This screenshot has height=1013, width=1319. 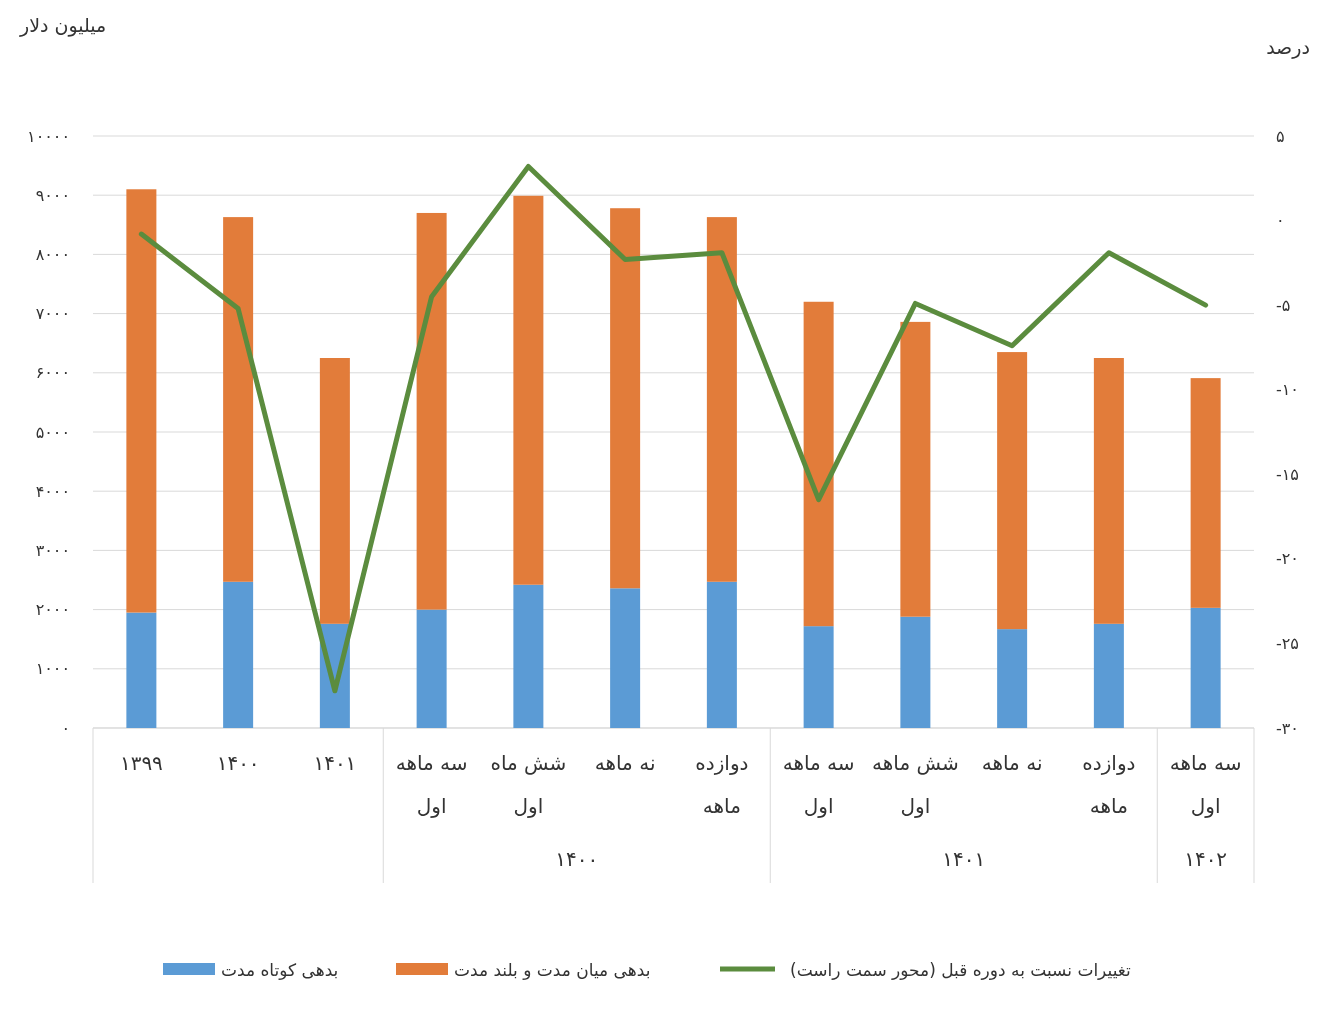 What do you see at coordinates (52, 550) in the screenshot?
I see `y-tick-label: ۳۰۰۰` at bounding box center [52, 550].